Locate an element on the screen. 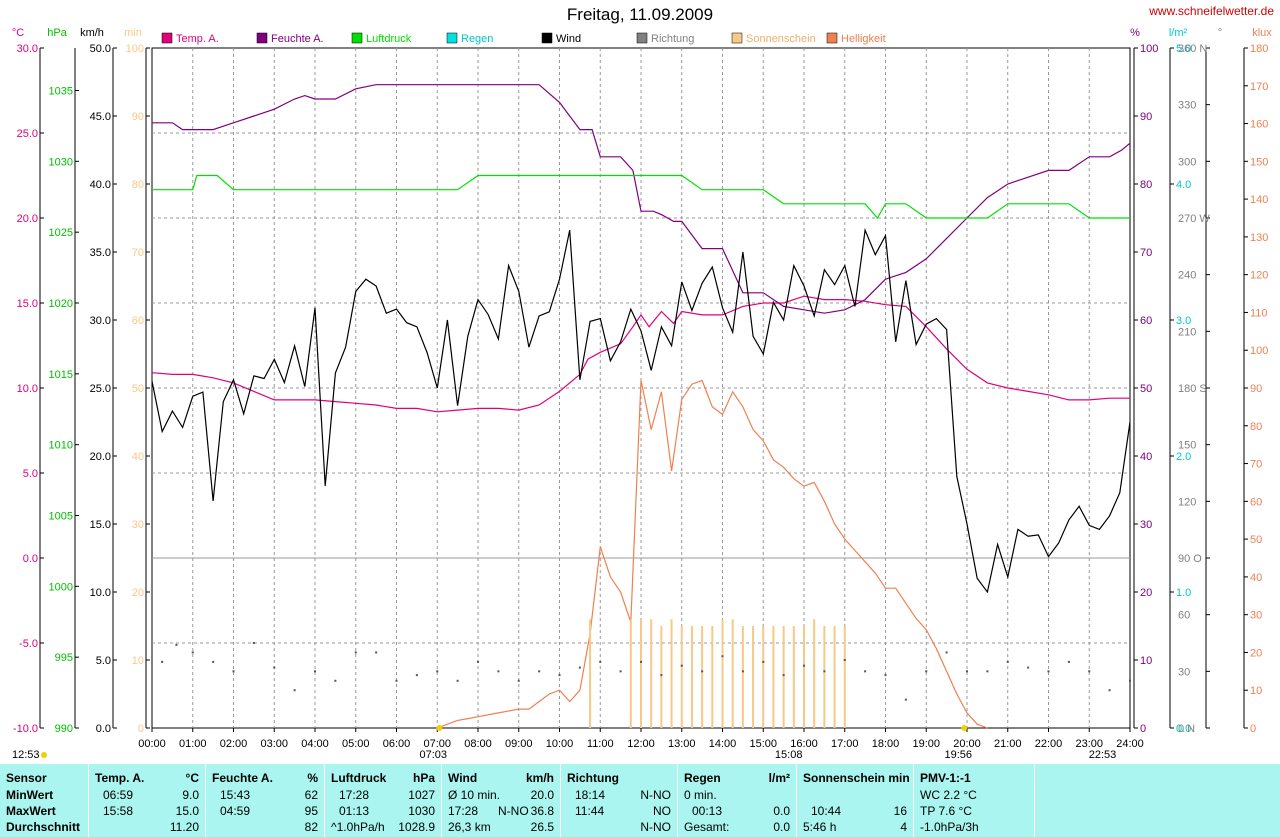 The image size is (1280, 837). y-tick-label: 10.0 is located at coordinates (100, 593).